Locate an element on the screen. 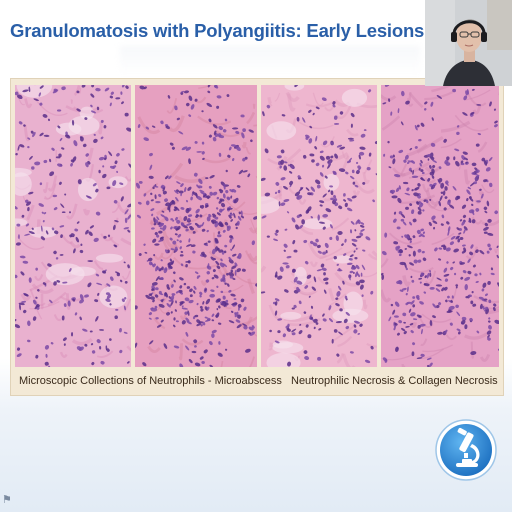 Image resolution: width=512 pixels, height=512 pixels. title-reflection is located at coordinates (270, 60).